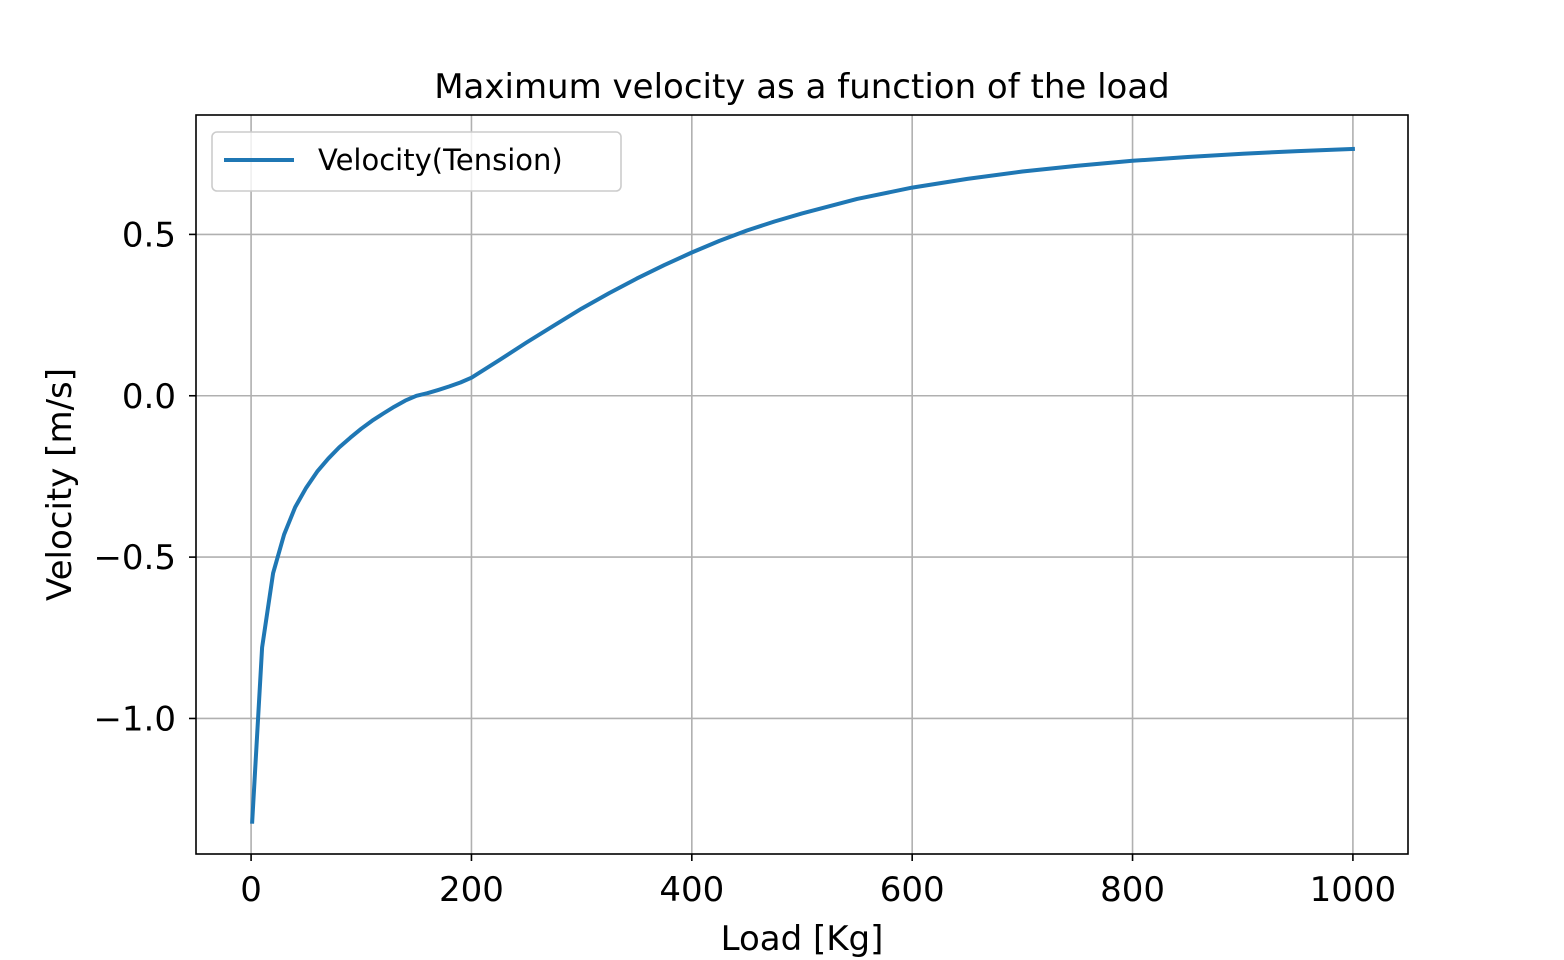  I want to click on y-tick-label: −1.0, so click(134, 719).